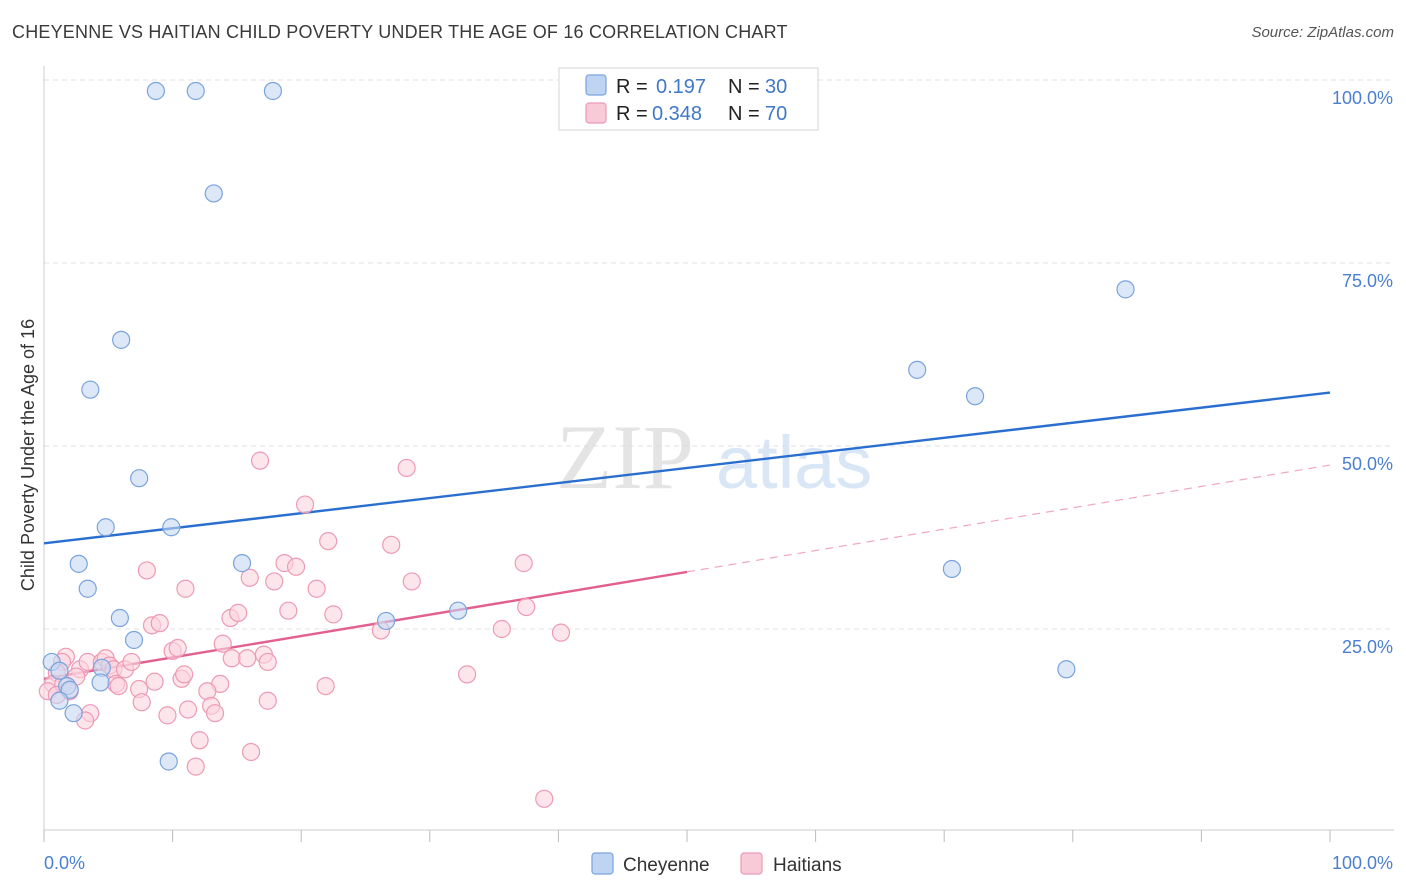  What do you see at coordinates (807, 865) in the screenshot?
I see `bottom-legend-haitians: Haitians` at bounding box center [807, 865].